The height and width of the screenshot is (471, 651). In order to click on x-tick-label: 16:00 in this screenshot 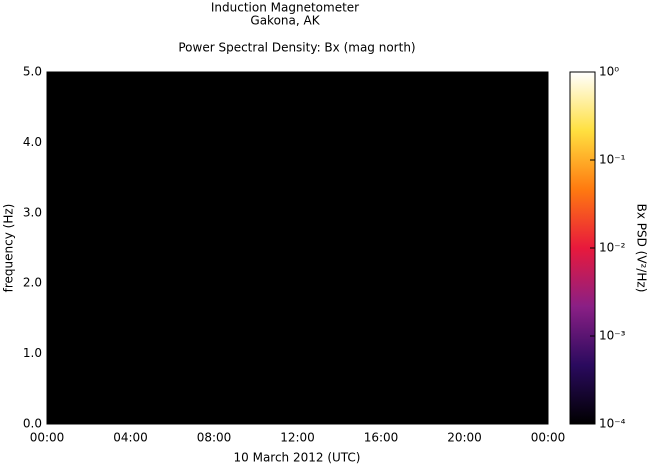, I will do `click(381, 438)`.